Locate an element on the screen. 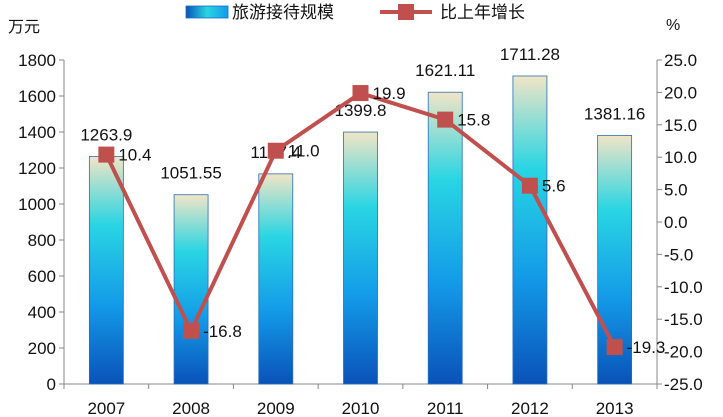 This screenshot has height=417, width=723. y-left-tick-label: 1200 is located at coordinates (37, 168).